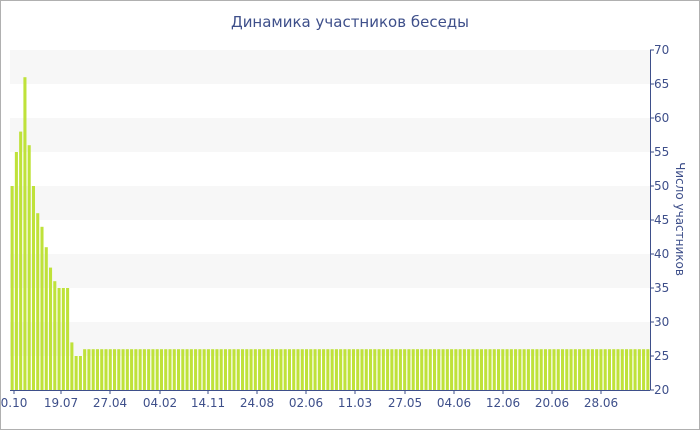 This screenshot has height=430, width=700. What do you see at coordinates (208, 403) in the screenshot?
I see `x-tick-label: 14.11` at bounding box center [208, 403].